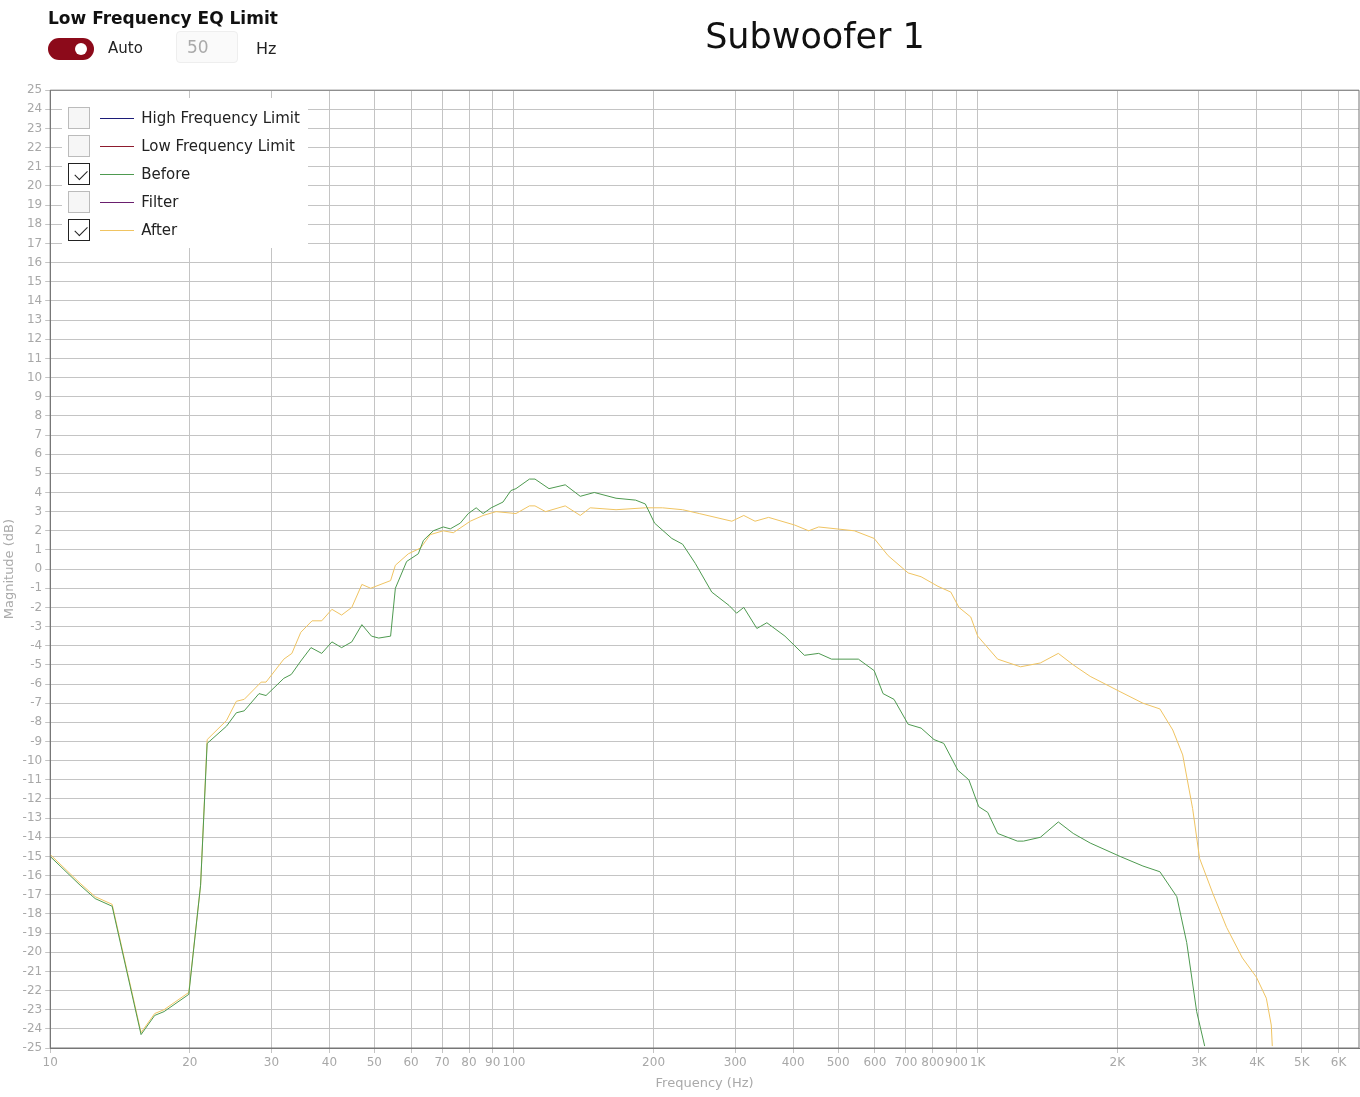  What do you see at coordinates (34, 146) in the screenshot?
I see `y-tick-label: 22` at bounding box center [34, 146].